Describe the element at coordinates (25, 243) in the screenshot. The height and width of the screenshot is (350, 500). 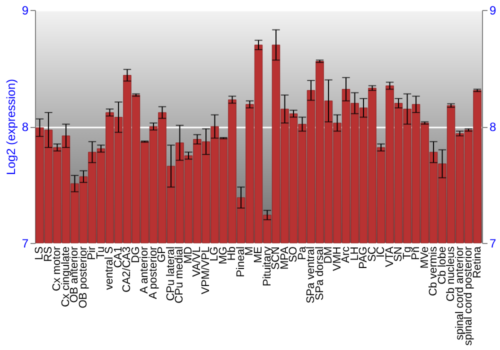
I see `y-tick-label: 7` at that location.